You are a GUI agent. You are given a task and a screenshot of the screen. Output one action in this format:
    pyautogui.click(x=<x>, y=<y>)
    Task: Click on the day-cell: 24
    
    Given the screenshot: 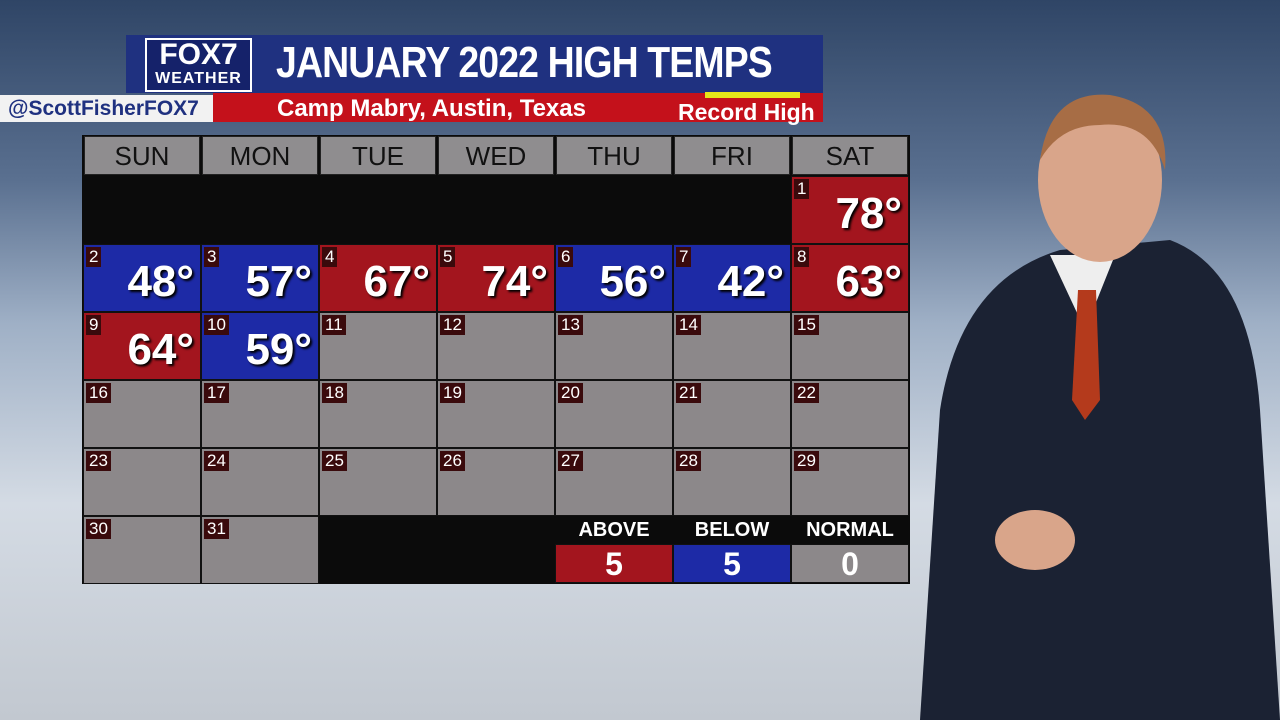 What is the action you would take?
    pyautogui.click(x=260, y=482)
    